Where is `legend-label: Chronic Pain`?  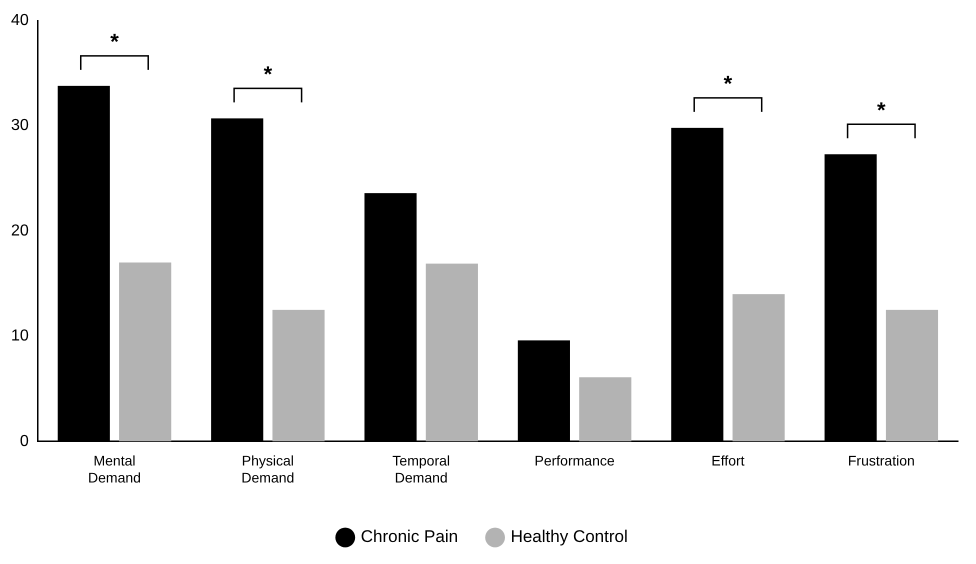 legend-label: Chronic Pain is located at coordinates (409, 536).